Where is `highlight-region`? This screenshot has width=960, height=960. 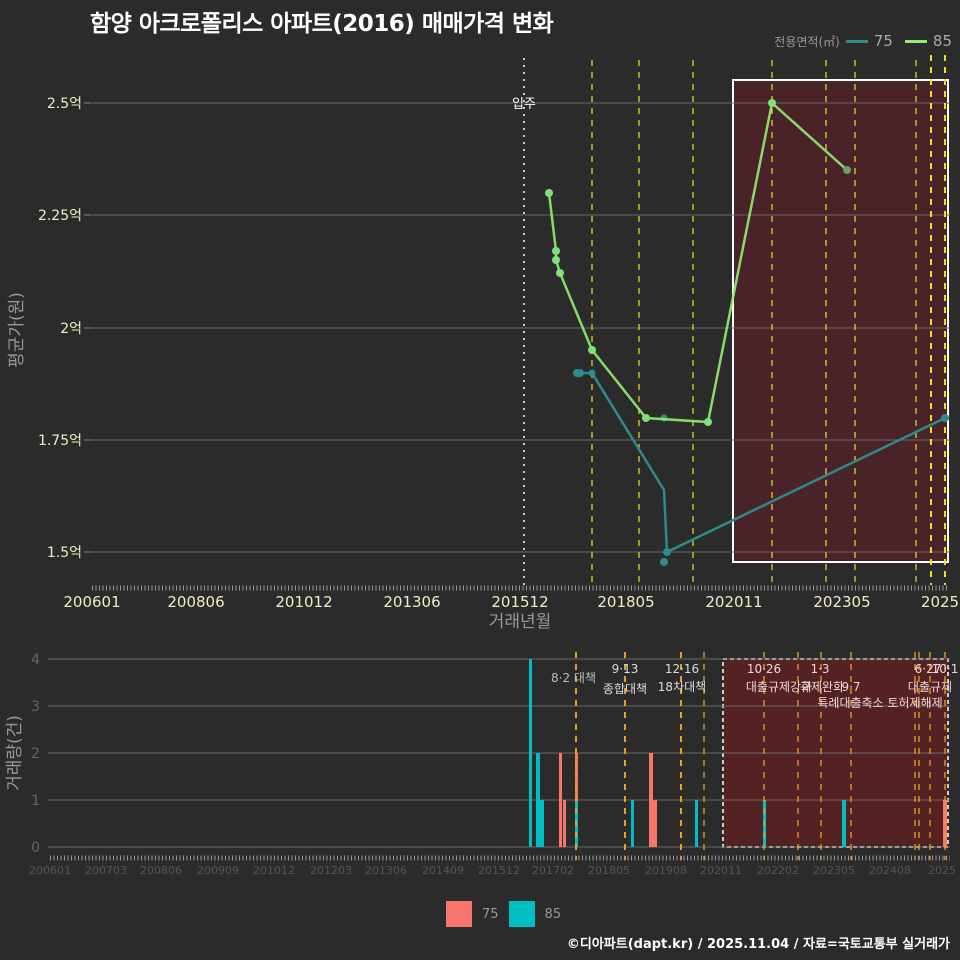 highlight-region is located at coordinates (840, 321).